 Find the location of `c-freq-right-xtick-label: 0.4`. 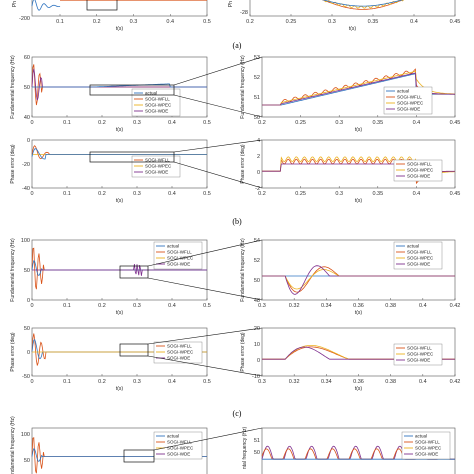

c-freq-right-xtick-label: 0.4 is located at coordinates (423, 306).